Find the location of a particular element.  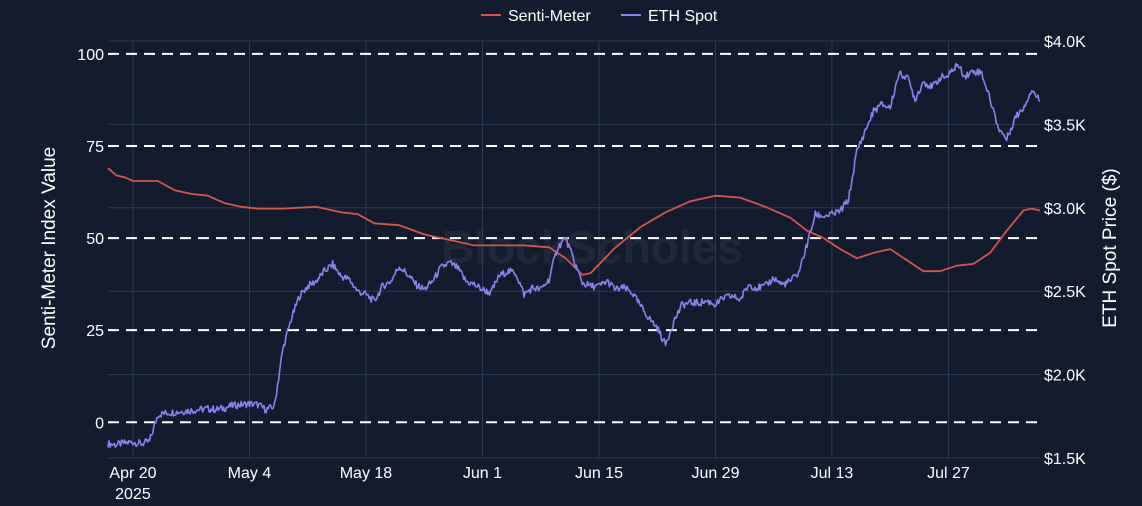

left-tick-label: 0 is located at coordinates (99, 423).